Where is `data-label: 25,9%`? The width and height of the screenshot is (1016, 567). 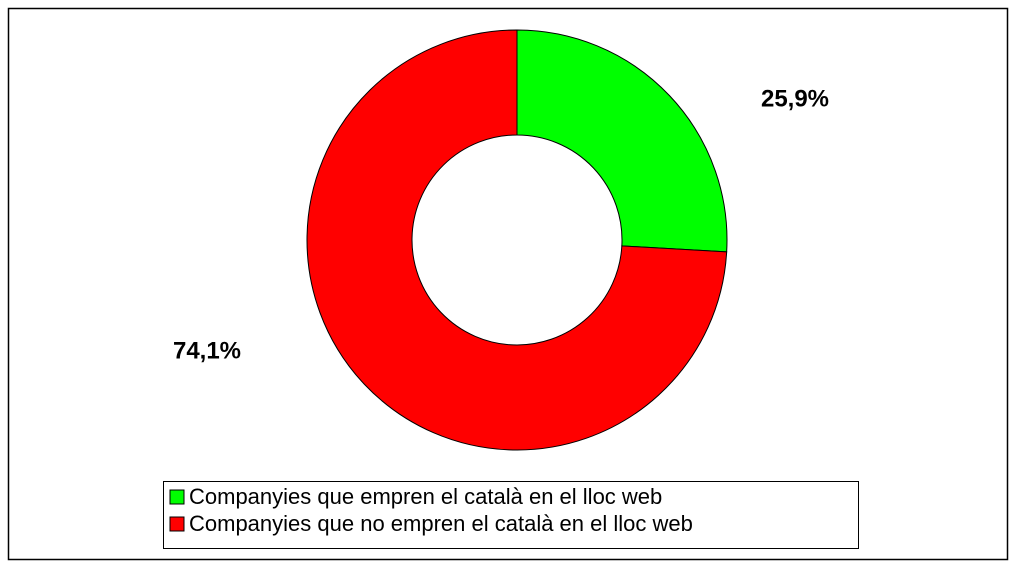
data-label: 25,9% is located at coordinates (795, 98).